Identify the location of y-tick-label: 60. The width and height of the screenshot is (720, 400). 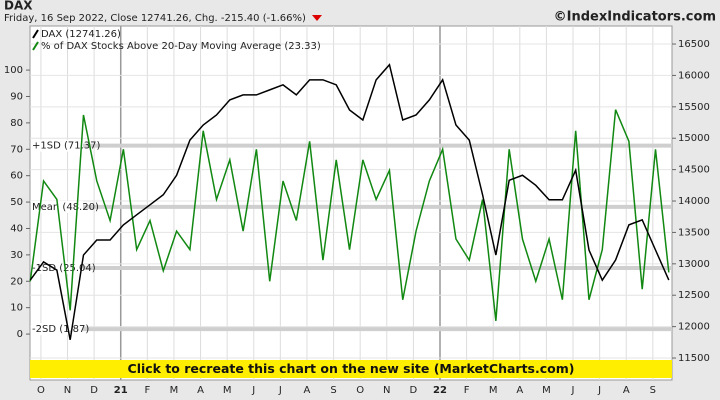
(16, 176).